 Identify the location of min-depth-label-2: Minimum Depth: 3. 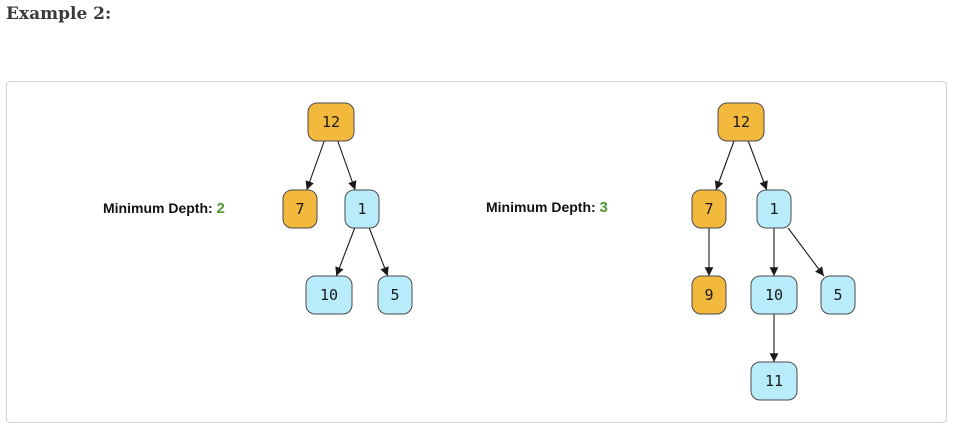
(547, 207).